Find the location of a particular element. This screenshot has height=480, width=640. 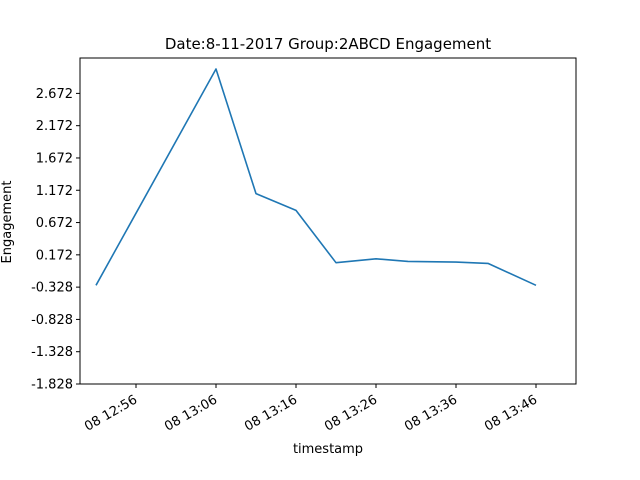

x-tick-label: 08 13:36 is located at coordinates (431, 413).